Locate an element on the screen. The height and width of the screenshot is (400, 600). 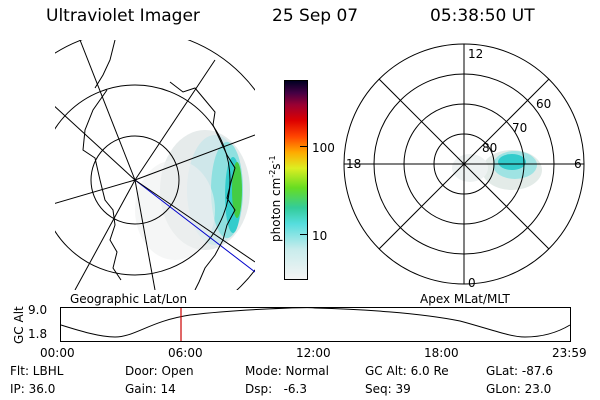
altitude-curve is located at coordinates (315, 322).